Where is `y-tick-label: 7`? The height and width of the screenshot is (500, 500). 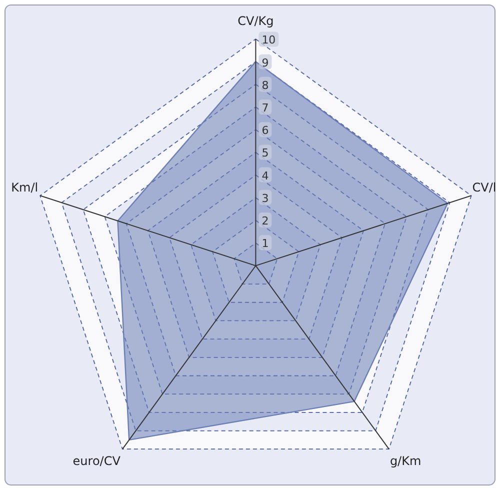
y-tick-label: 7 is located at coordinates (265, 108).